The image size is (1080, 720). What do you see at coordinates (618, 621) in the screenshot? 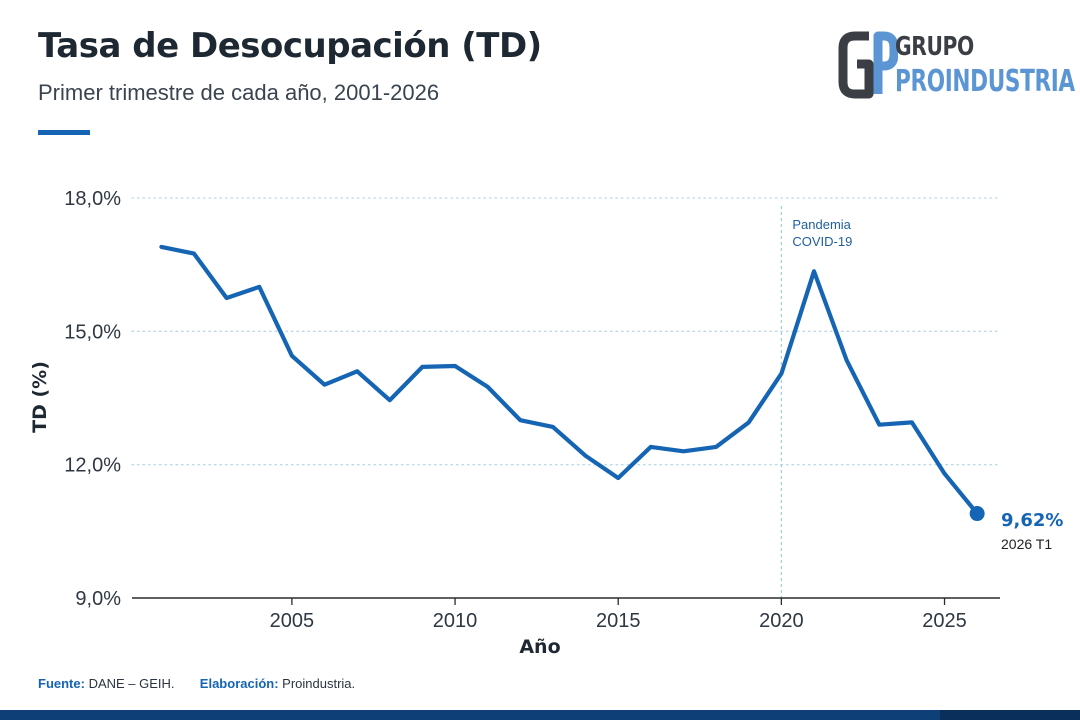
I see `x-tick-label: 2015` at bounding box center [618, 621].